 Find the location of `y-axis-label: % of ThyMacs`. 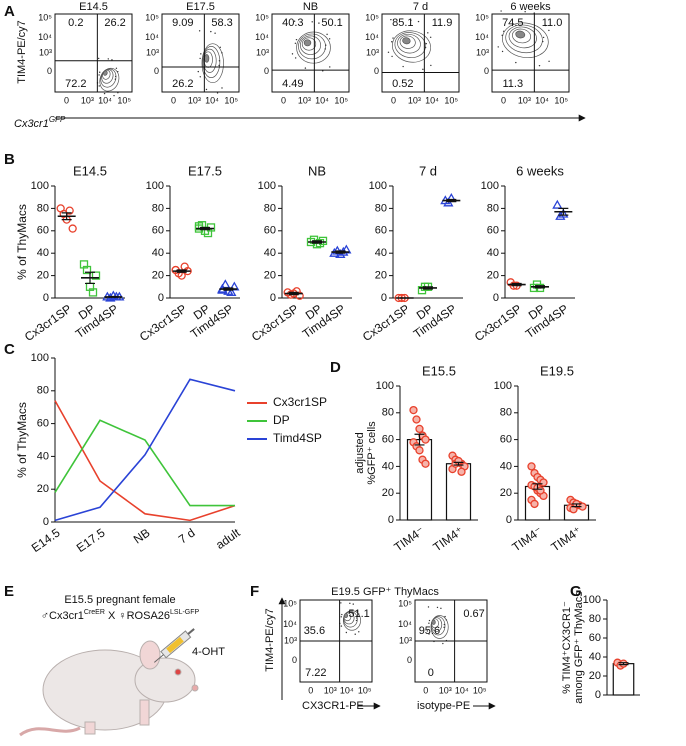

y-axis-label: % of ThyMacs is located at coordinates (22, 242).